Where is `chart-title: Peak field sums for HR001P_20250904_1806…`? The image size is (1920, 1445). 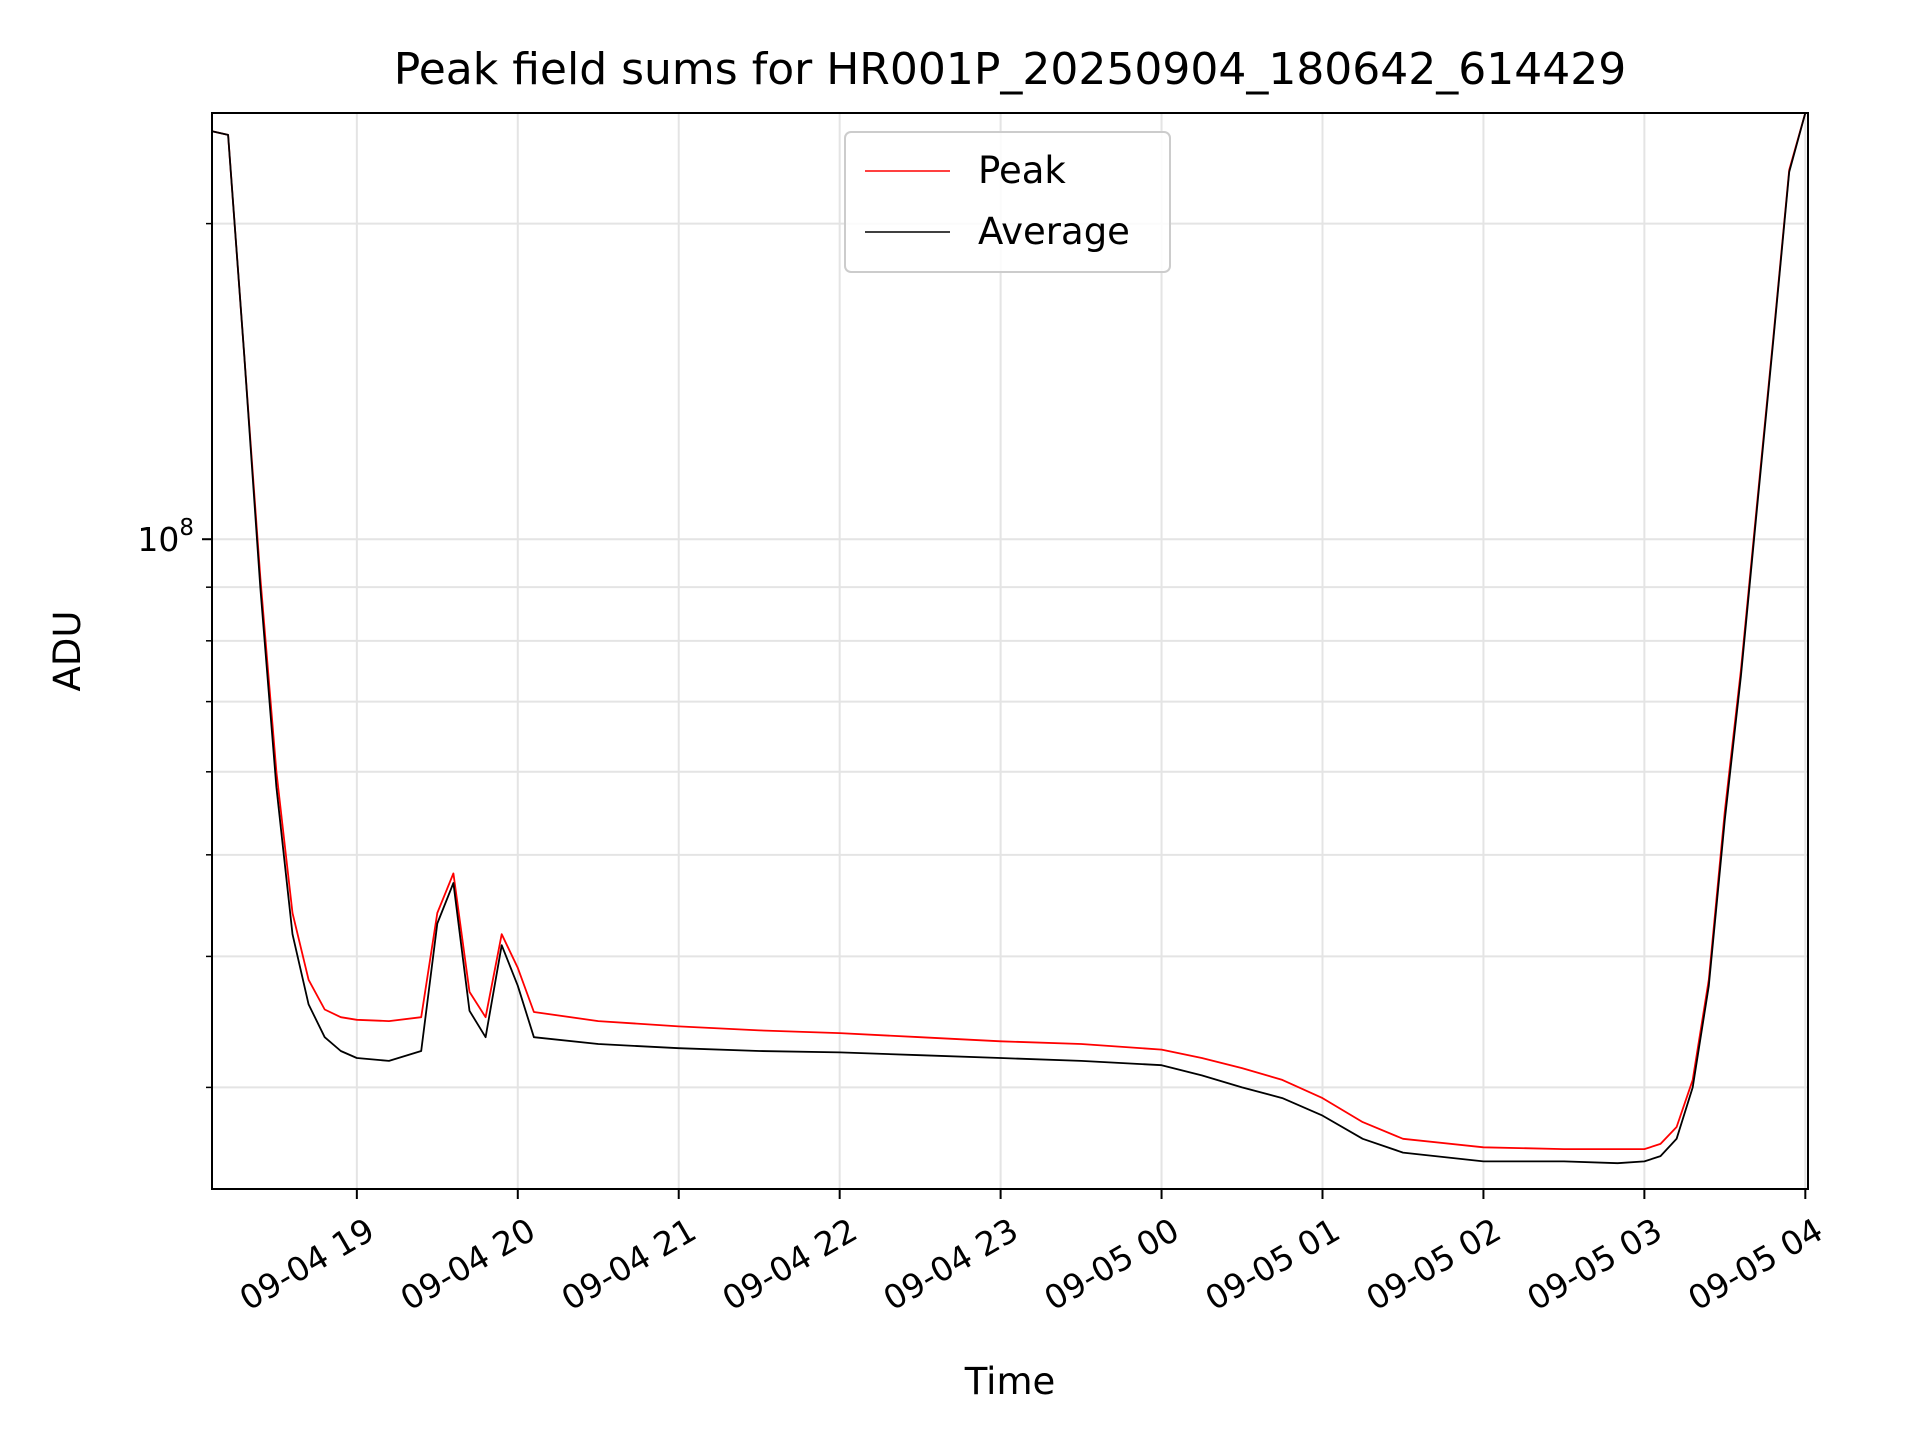
chart-title: Peak field sums for HR001P_20250904_1806… is located at coordinates (1010, 69).